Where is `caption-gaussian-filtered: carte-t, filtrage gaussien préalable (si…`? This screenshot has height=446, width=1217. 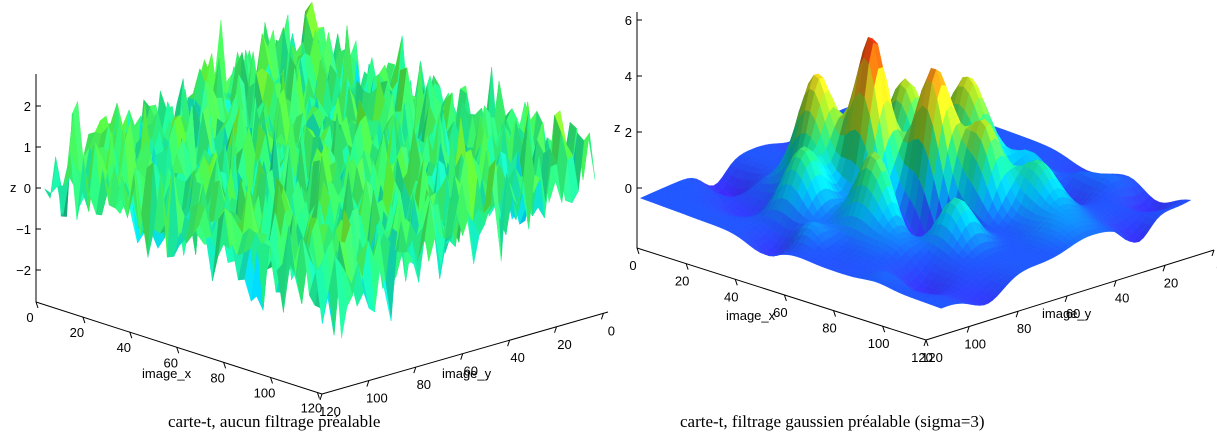
caption-gaussian-filtered: carte-t, filtrage gaussien préalable (si… is located at coordinates (832, 421).